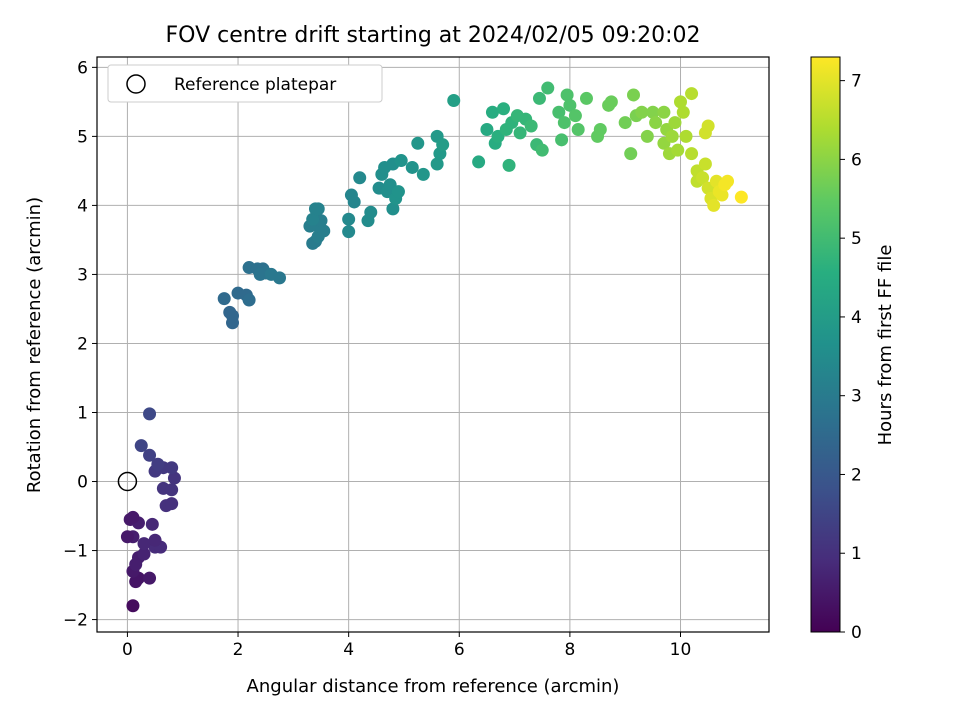 The image size is (960, 720). What do you see at coordinates (856, 318) in the screenshot?
I see `colorbar-tick-label: 4` at bounding box center [856, 318].